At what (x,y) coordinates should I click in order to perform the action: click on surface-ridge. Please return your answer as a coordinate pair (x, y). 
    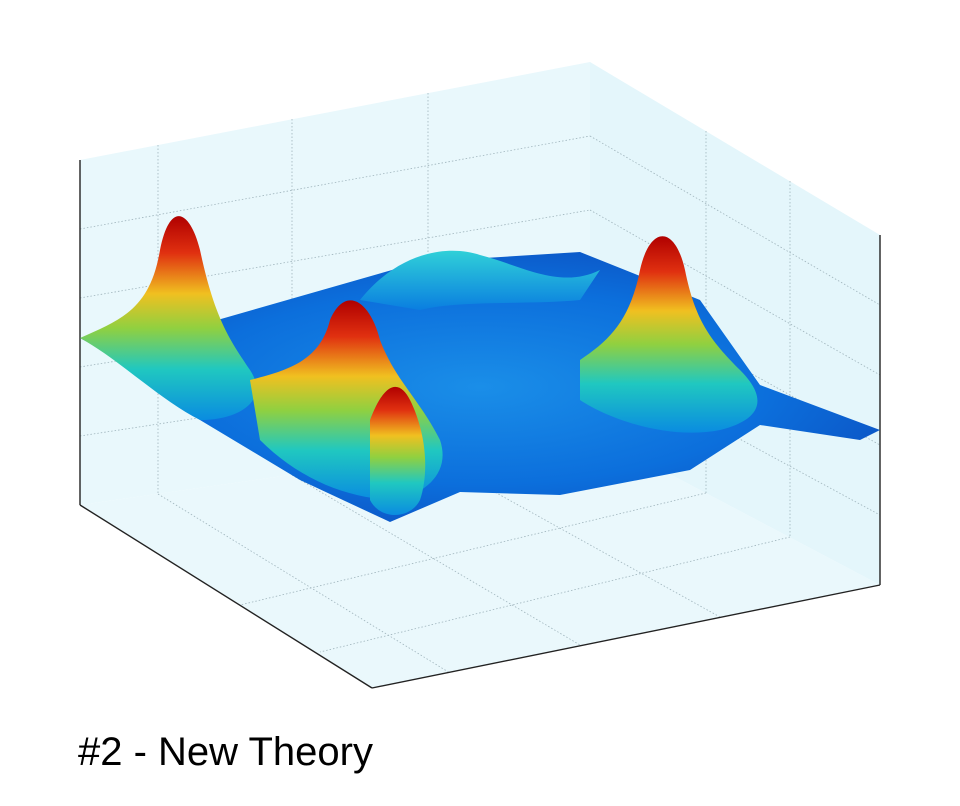
    Looking at the image, I should click on (480, 280).